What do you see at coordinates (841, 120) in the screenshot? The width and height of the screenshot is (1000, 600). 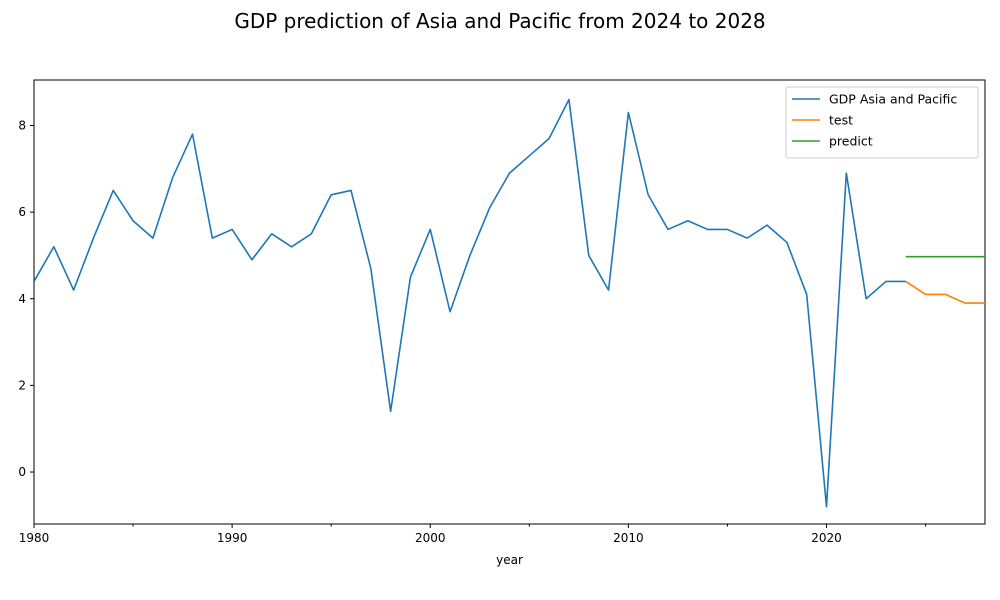 I see `legend-label: test` at bounding box center [841, 120].